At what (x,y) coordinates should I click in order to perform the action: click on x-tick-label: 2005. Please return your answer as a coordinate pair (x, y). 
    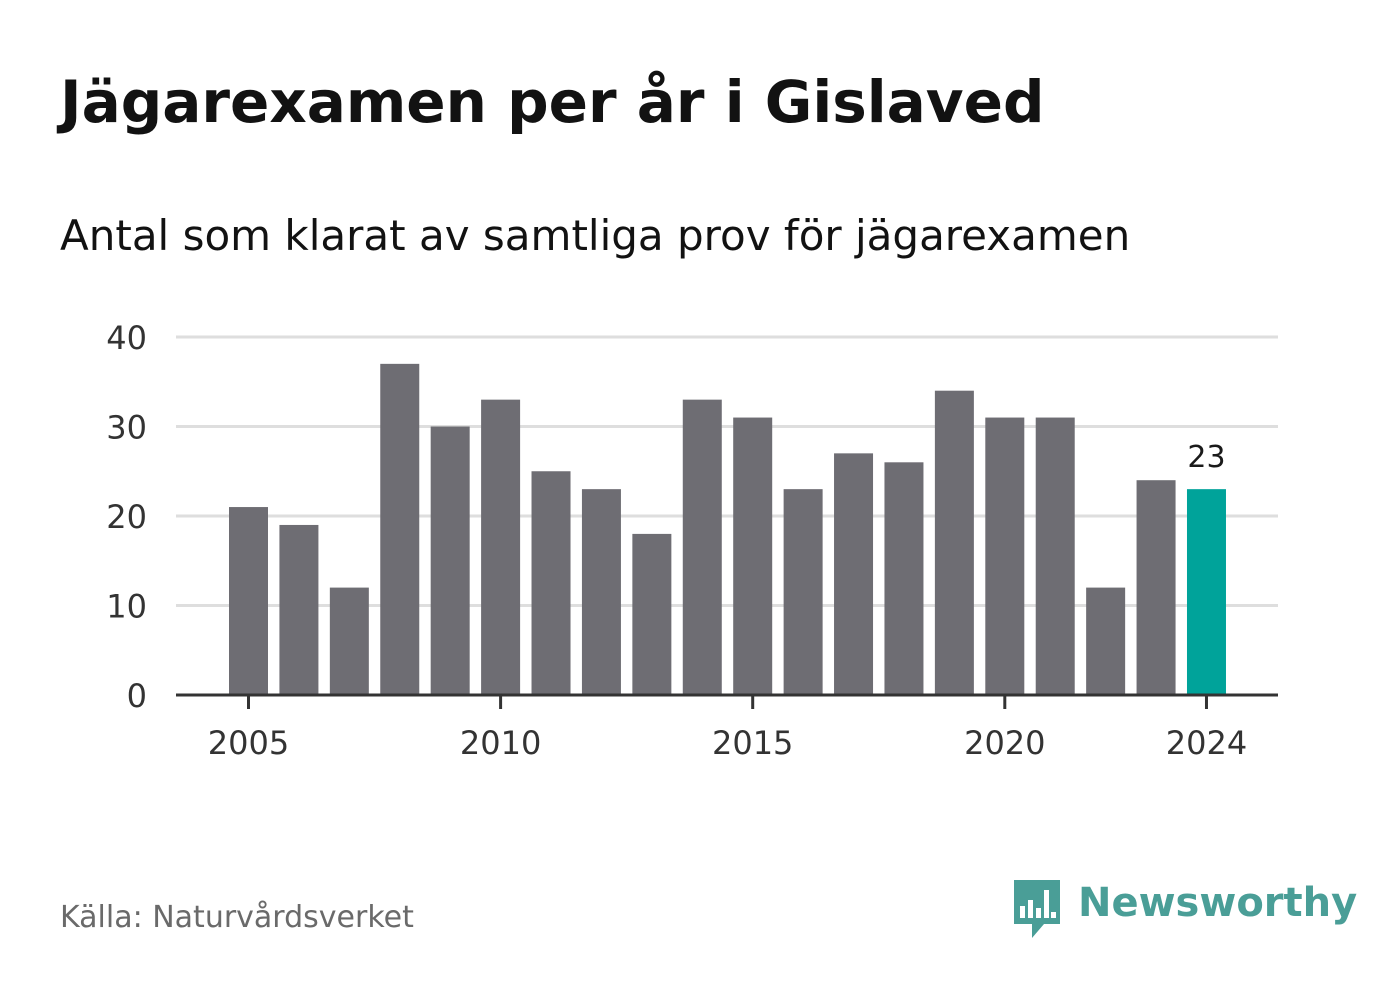
    Looking at the image, I should click on (248, 743).